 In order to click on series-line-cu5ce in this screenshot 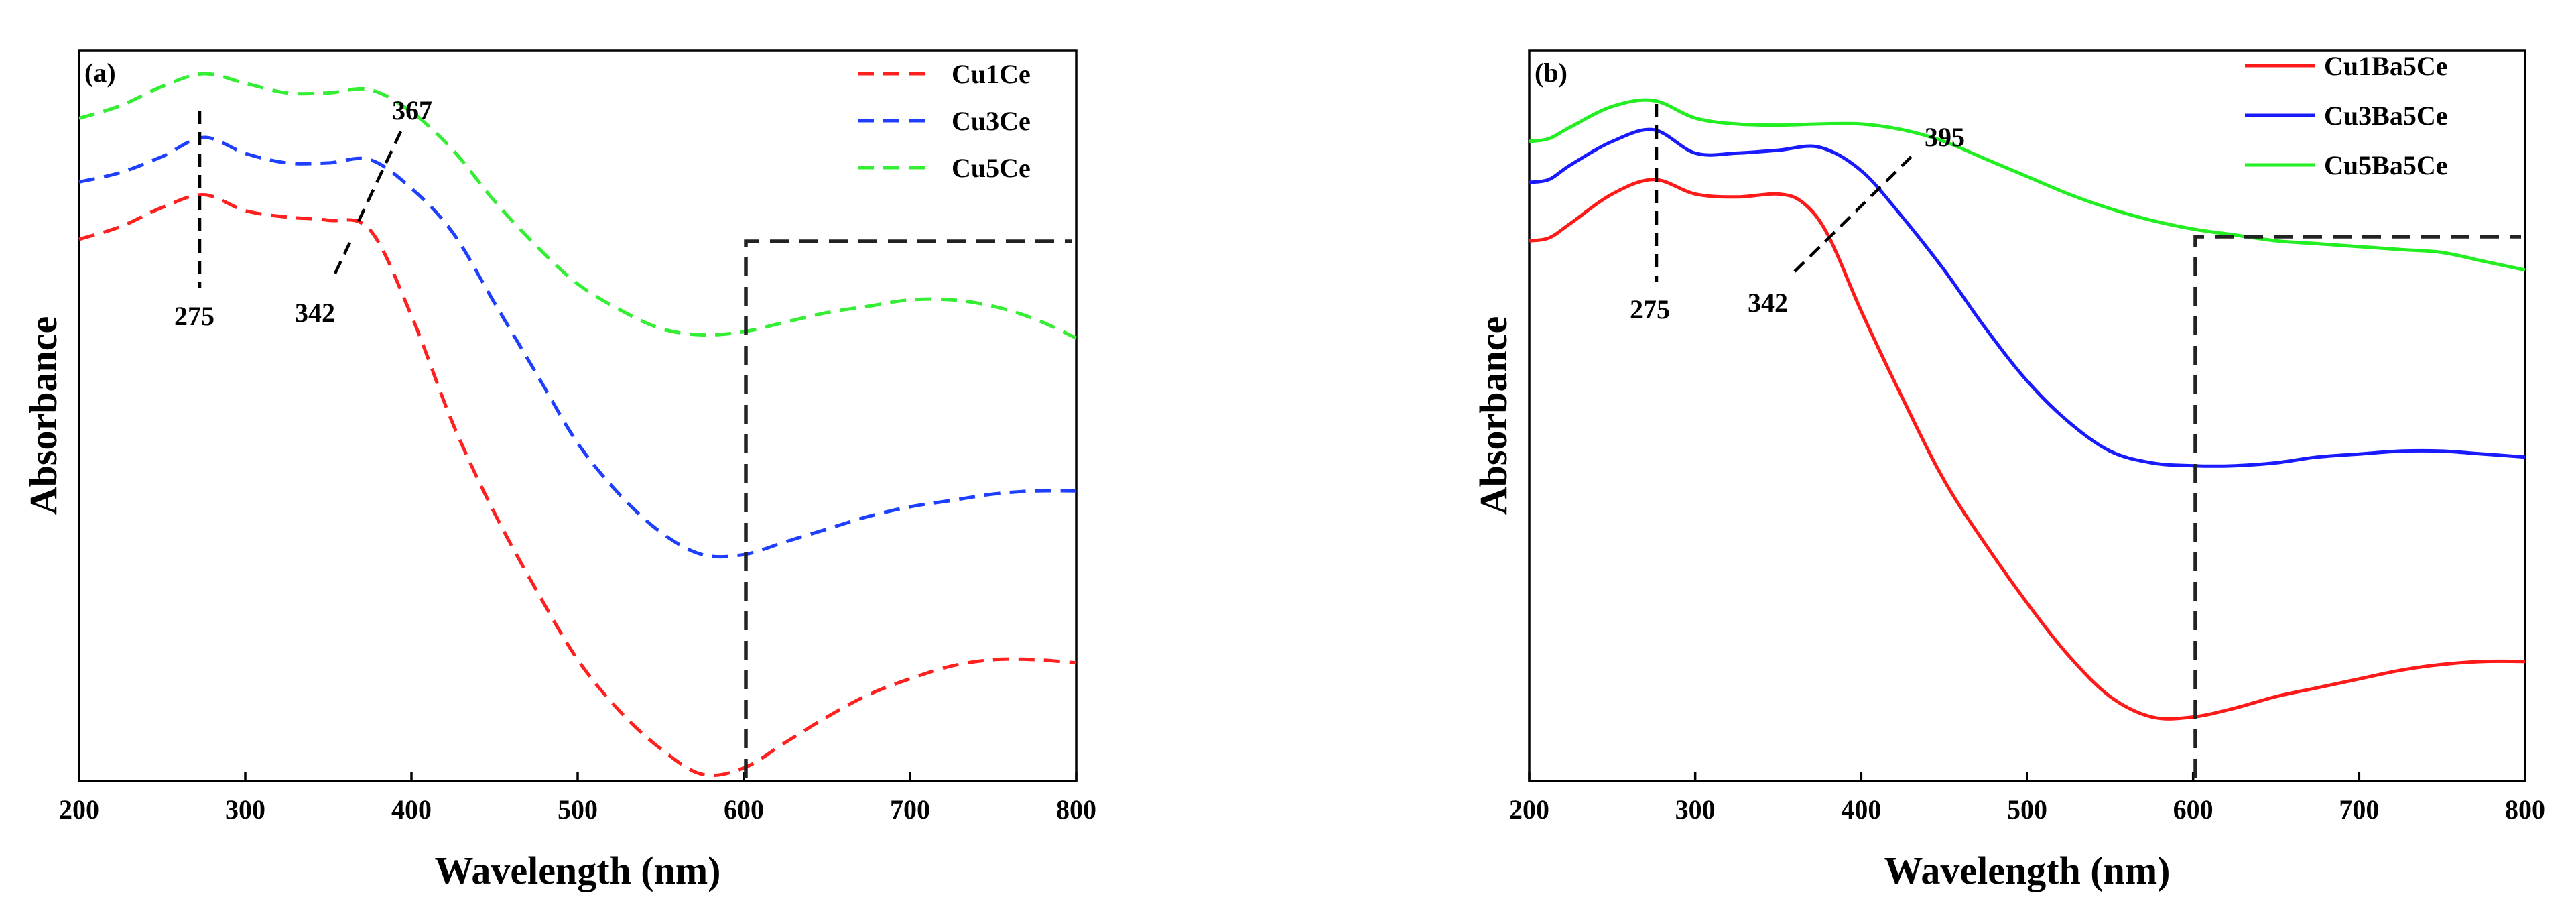, I will do `click(578, 206)`.